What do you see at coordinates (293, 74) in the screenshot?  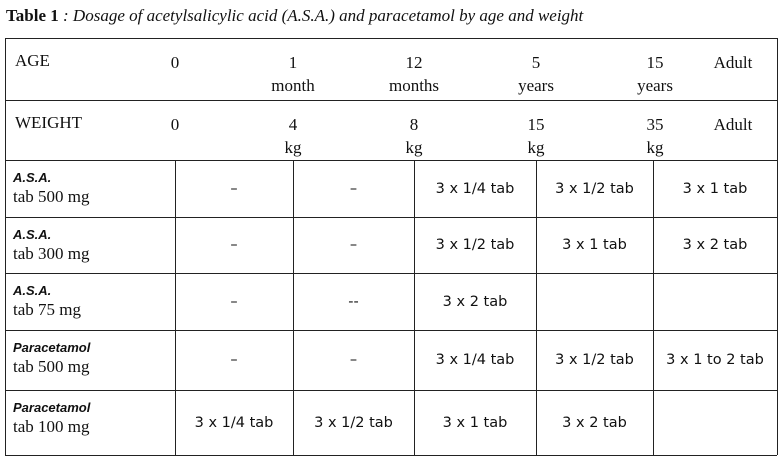 I see `header-value: 1 month` at bounding box center [293, 74].